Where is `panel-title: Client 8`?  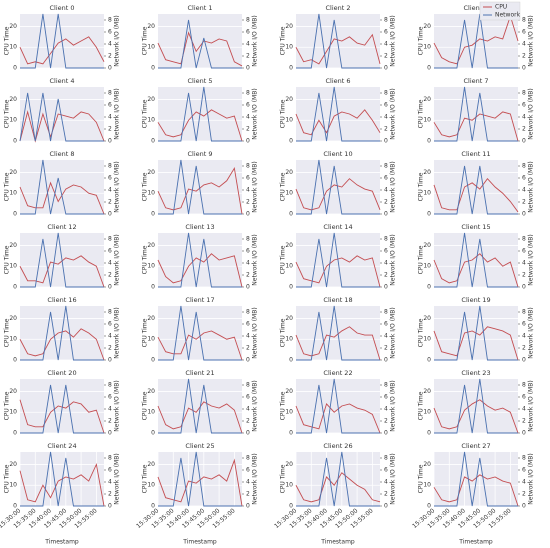
panel-title: Client 8 is located at coordinates (61, 154).